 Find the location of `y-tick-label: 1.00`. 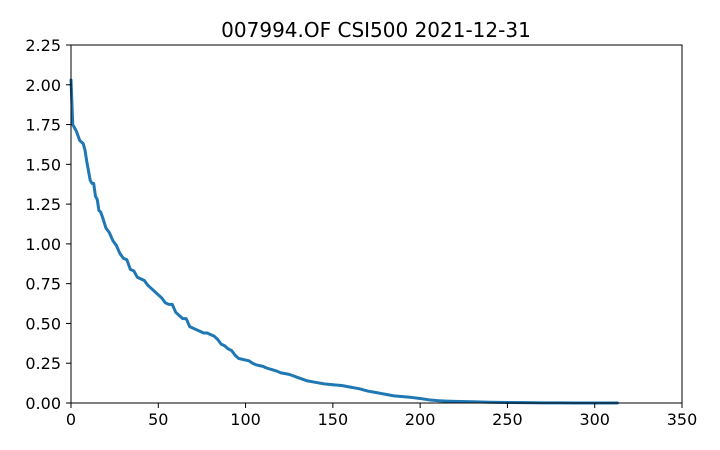

y-tick-label: 1.00 is located at coordinates (43, 244).